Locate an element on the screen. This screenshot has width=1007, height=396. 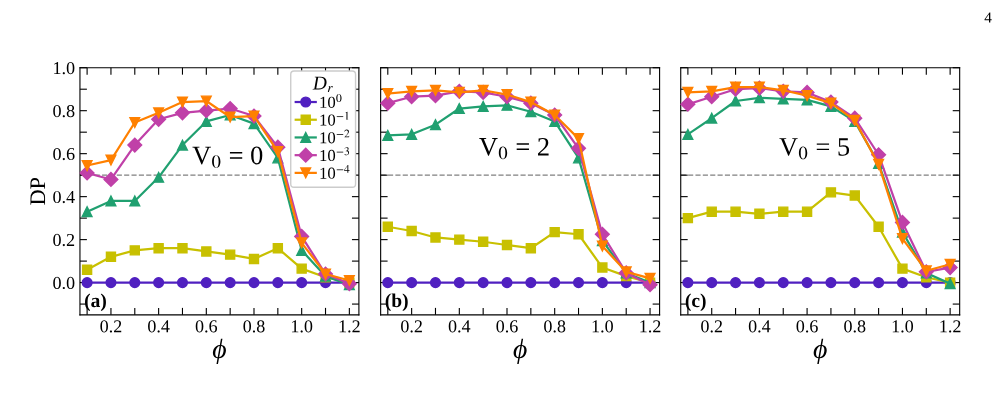
legend-label: 10$^{−1}$ is located at coordinates (334, 118).